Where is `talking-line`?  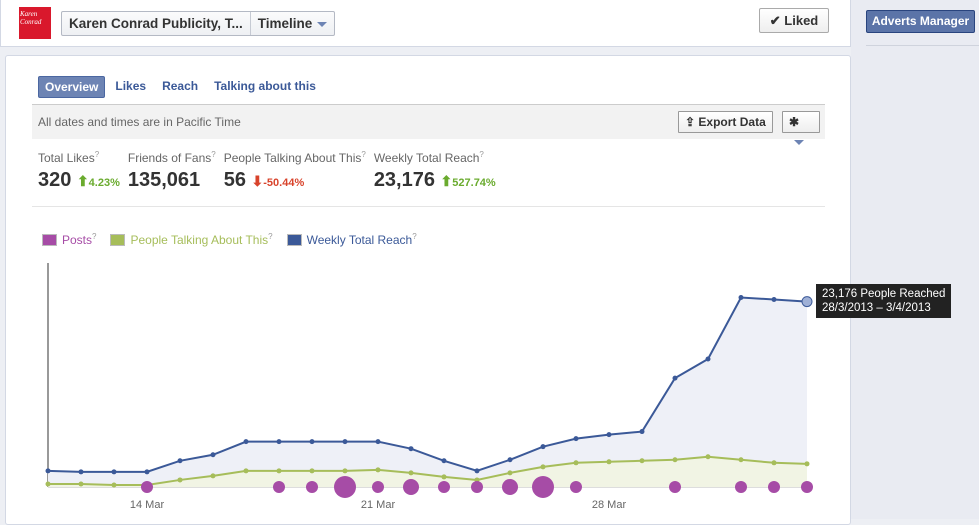 talking-line is located at coordinates (428, 470).